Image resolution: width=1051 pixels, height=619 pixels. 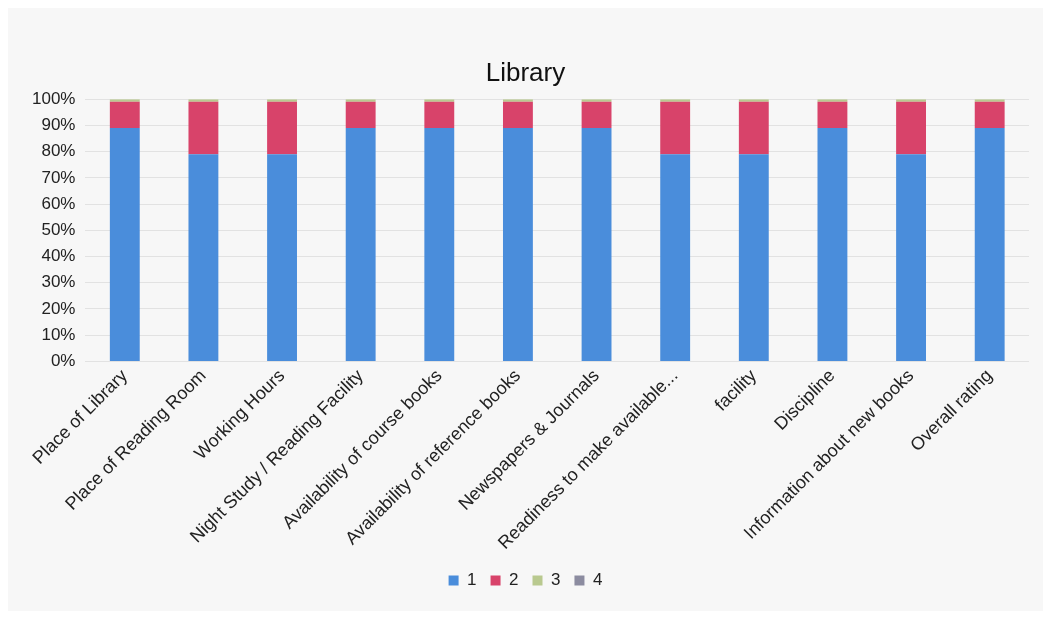 What do you see at coordinates (58, 256) in the screenshot?
I see `y-tick-label: 40%` at bounding box center [58, 256].